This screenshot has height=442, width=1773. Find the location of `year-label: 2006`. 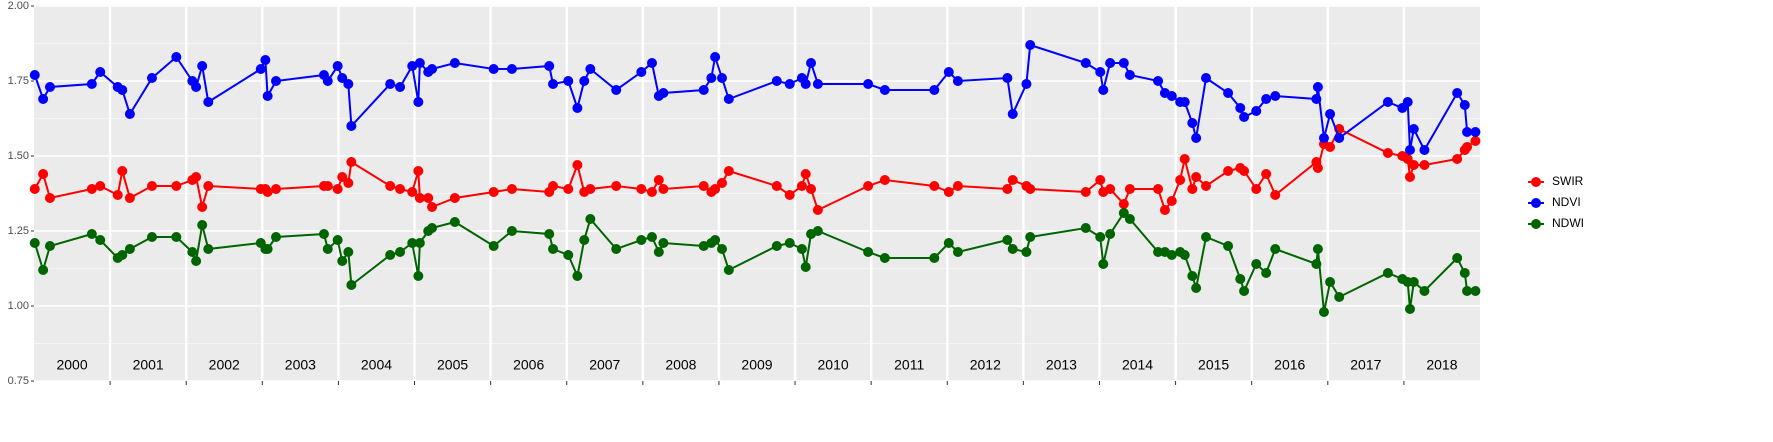

year-label: 2006 is located at coordinates (528, 365).